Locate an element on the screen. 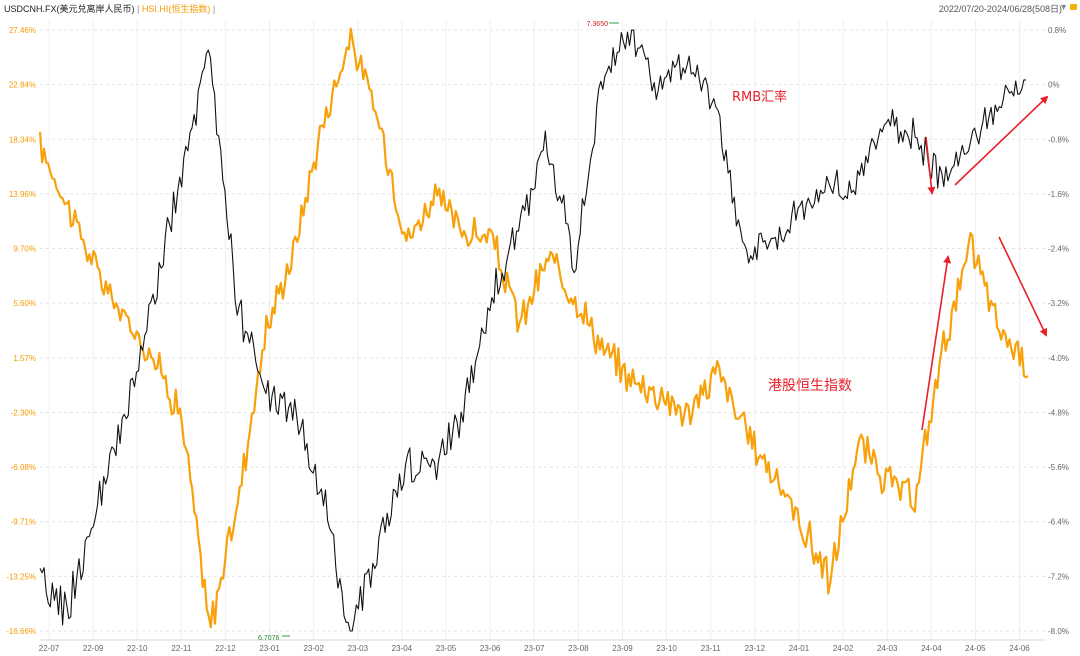  hsi-annotation: 港股恒生指数 is located at coordinates (810, 386).